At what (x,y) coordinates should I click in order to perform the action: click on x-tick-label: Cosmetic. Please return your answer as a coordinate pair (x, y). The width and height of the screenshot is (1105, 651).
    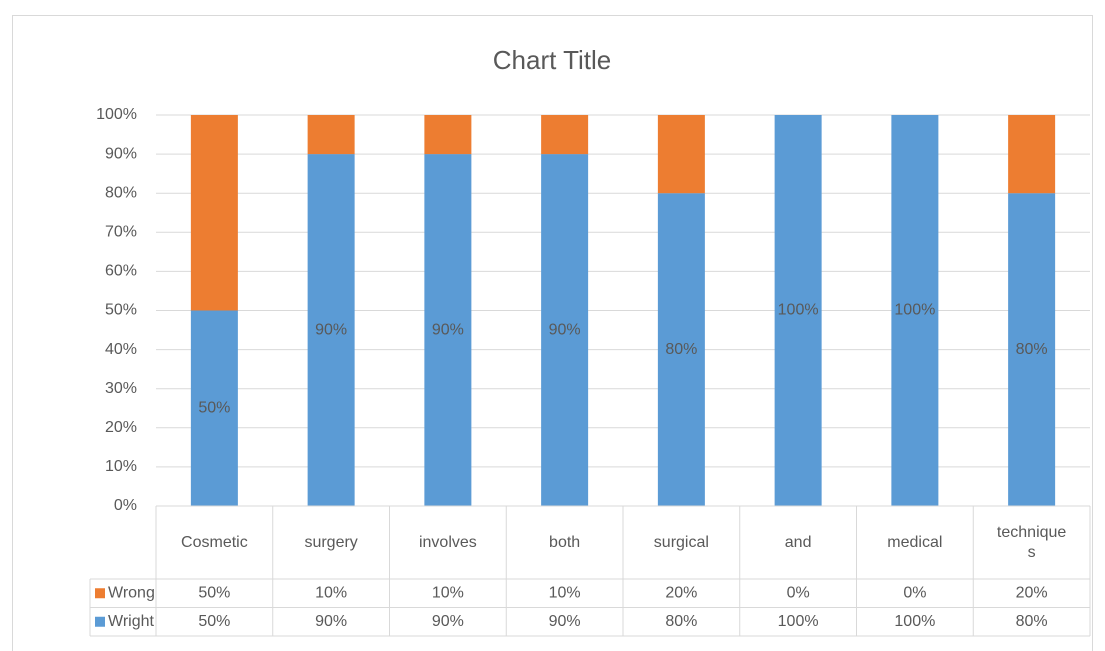
    Looking at the image, I should click on (214, 542).